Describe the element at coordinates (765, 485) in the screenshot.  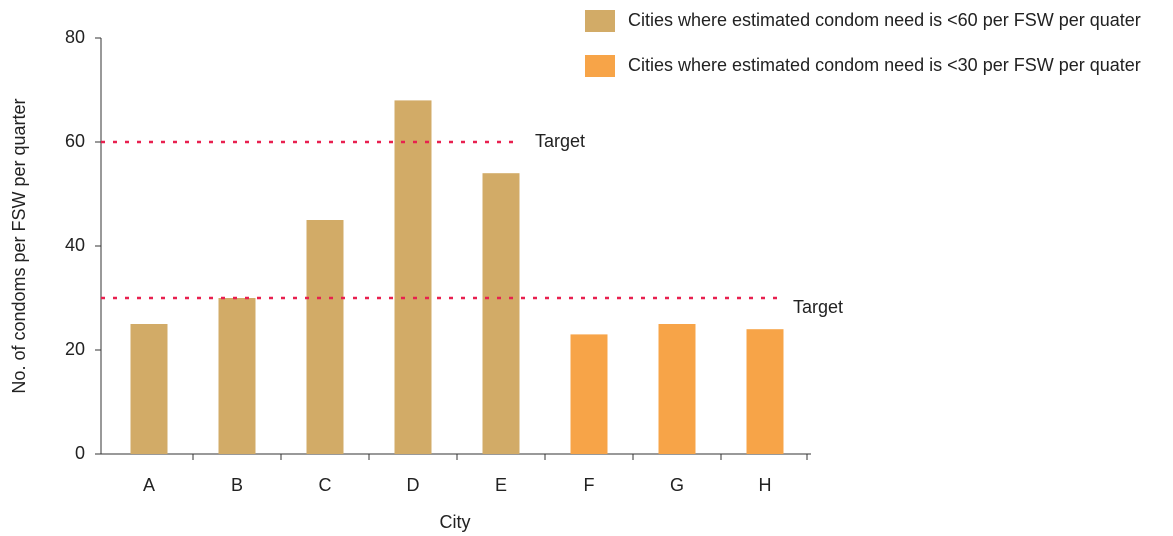
I see `x-tick-label: H` at that location.